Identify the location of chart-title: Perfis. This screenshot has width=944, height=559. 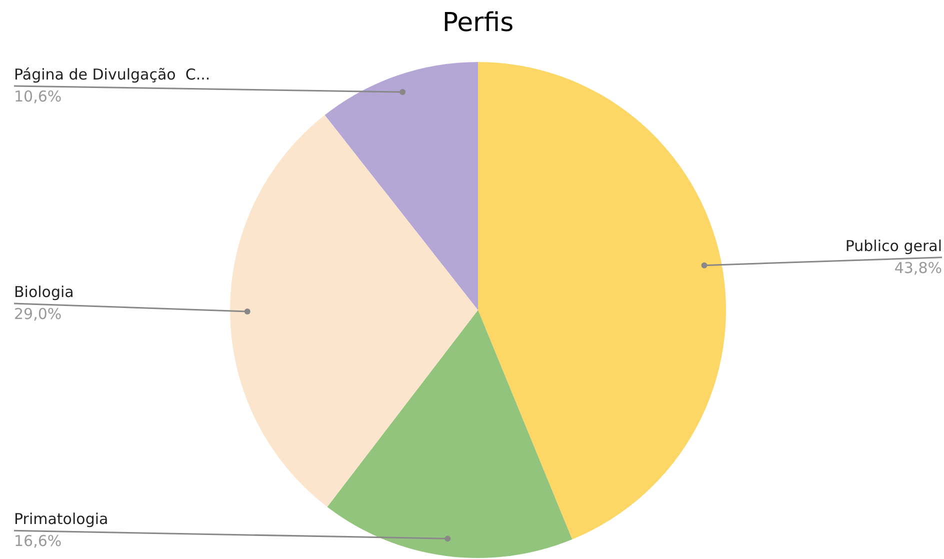
(478, 23).